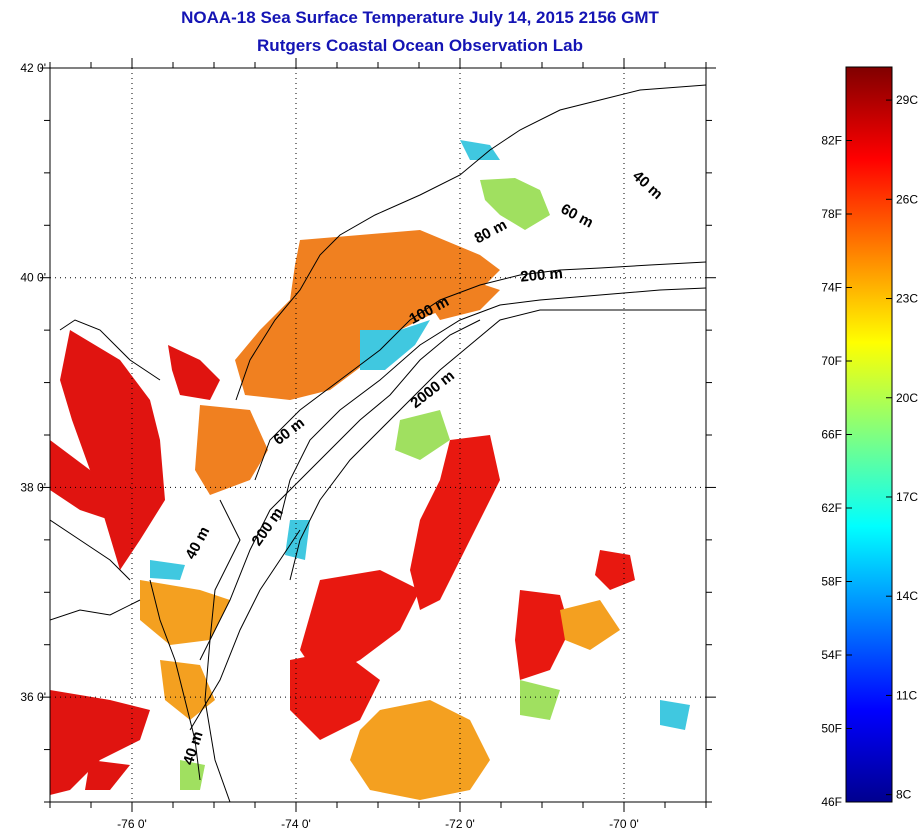 This screenshot has height=832, width=920. What do you see at coordinates (420, 45) in the screenshot?
I see `map-subtitle: Rutgers Coastal Ocean Observation Lab` at bounding box center [420, 45].